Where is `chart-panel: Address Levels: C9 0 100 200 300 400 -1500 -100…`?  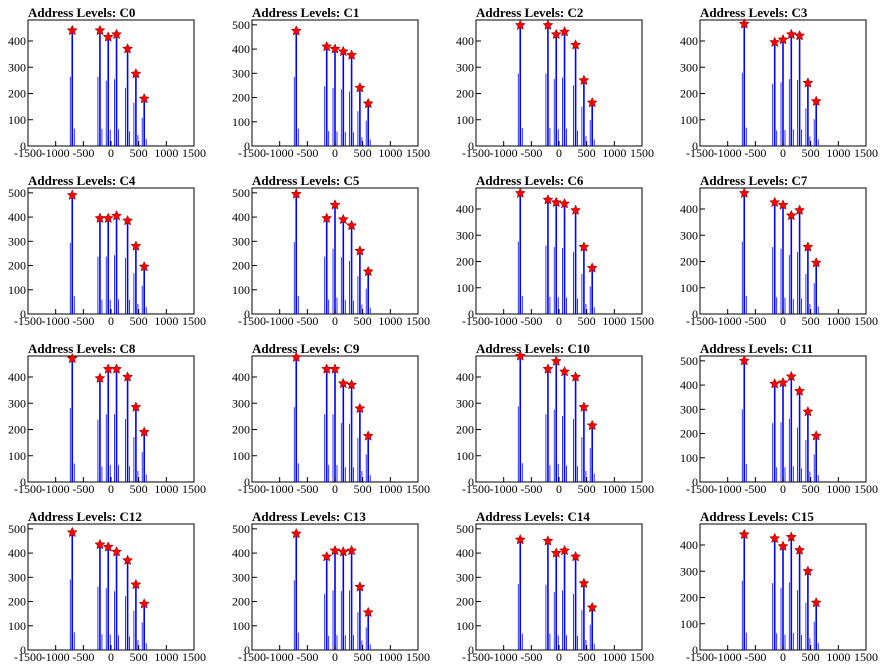
chart-panel: Address Levels: C9 0 100 200 300 400 -1500 -100… is located at coordinates (336, 420).